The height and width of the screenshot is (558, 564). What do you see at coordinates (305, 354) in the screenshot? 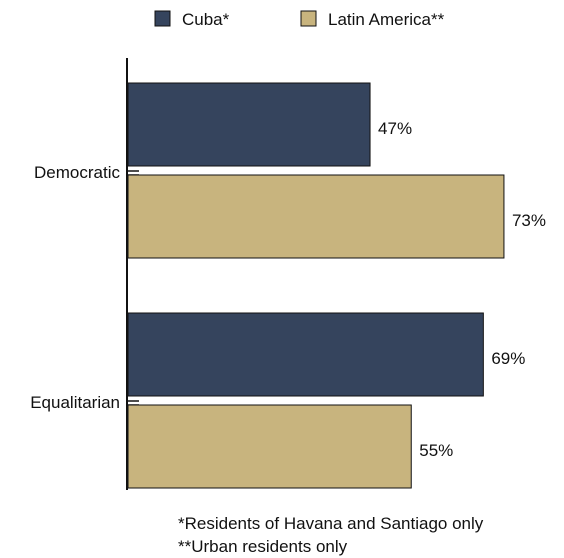
I see `bar-equalitarian-cuba` at bounding box center [305, 354].